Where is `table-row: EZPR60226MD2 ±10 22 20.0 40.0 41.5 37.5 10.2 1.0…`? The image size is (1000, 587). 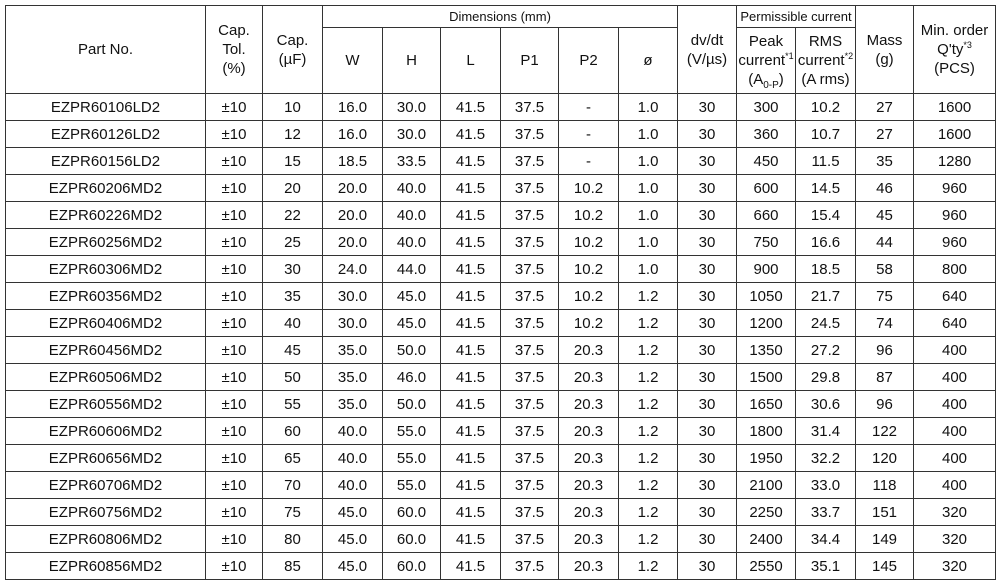
table-row: EZPR60226MD2 ±10 22 20.0 40.0 41.5 37.5 10.2 1.0… is located at coordinates (501, 215).